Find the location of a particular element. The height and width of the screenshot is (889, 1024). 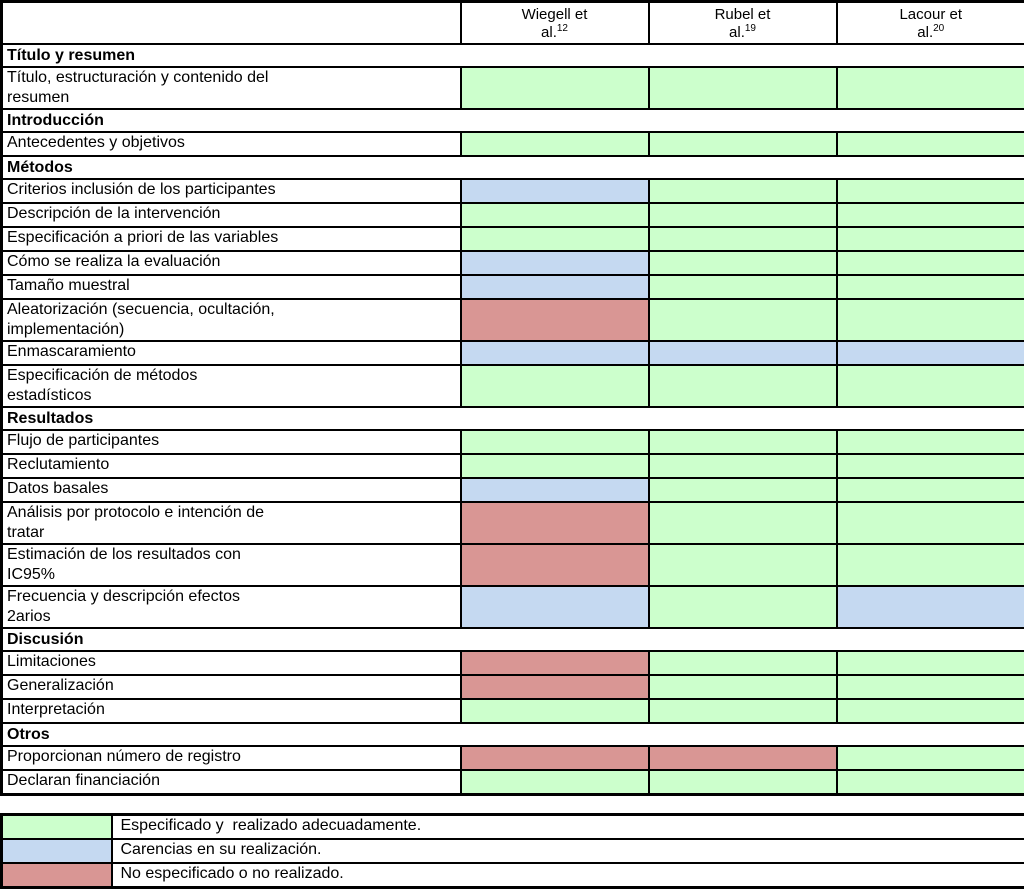

criterion-label: Flujo de participantes is located at coordinates (231, 442).